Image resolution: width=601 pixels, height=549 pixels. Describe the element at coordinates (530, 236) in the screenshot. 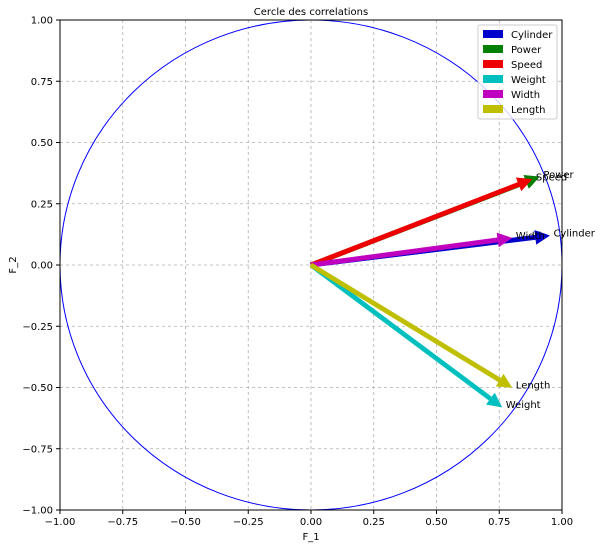

I see `arrow-label-width: Width` at that location.